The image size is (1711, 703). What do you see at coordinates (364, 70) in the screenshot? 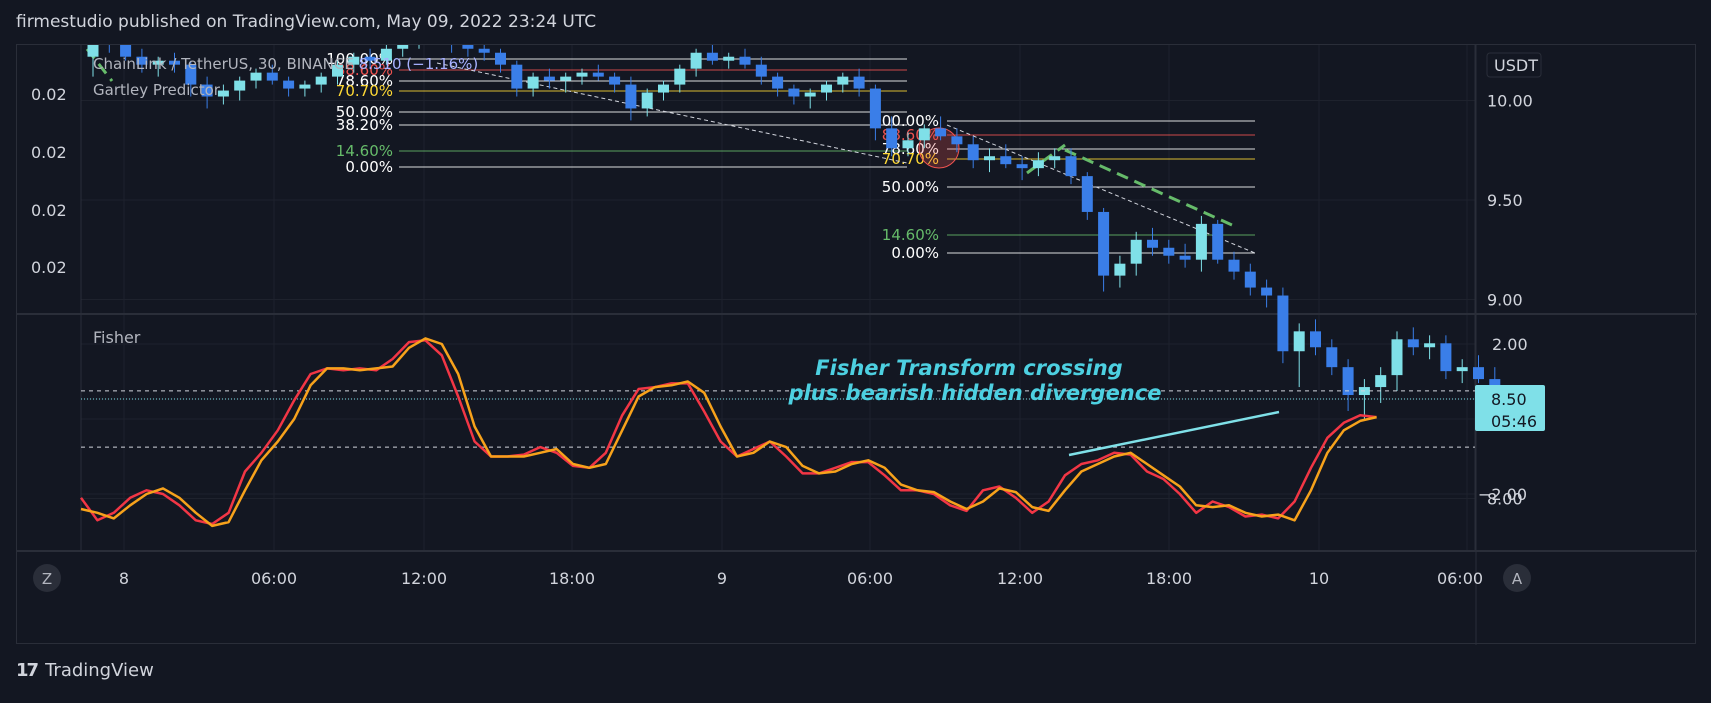
I see `fib1-label: 88.60%` at bounding box center [364, 70].